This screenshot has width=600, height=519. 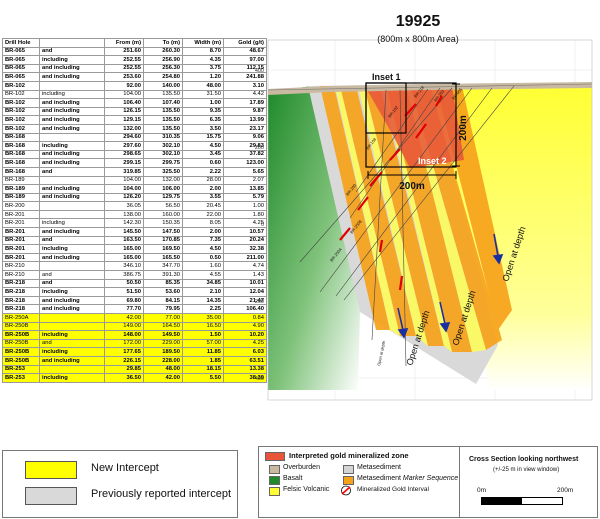 What do you see at coordinates (459, 482) in the screenshot?
I see `legend-divider` at bounding box center [459, 482].